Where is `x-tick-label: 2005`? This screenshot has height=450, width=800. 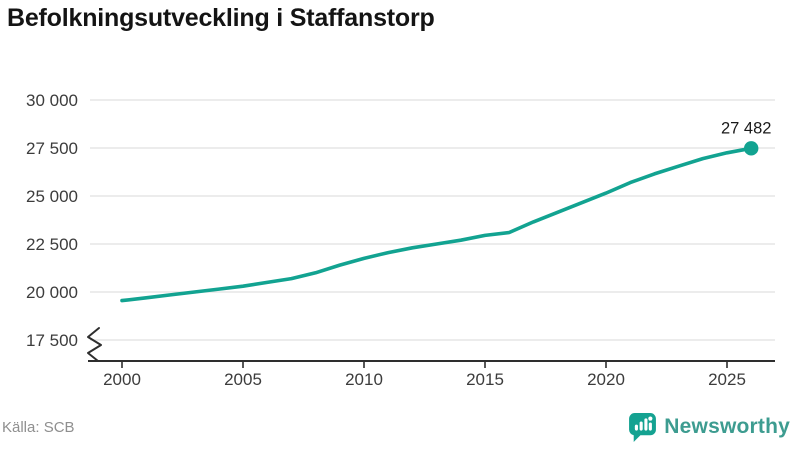 x-tick-label: 2005 is located at coordinates (243, 379).